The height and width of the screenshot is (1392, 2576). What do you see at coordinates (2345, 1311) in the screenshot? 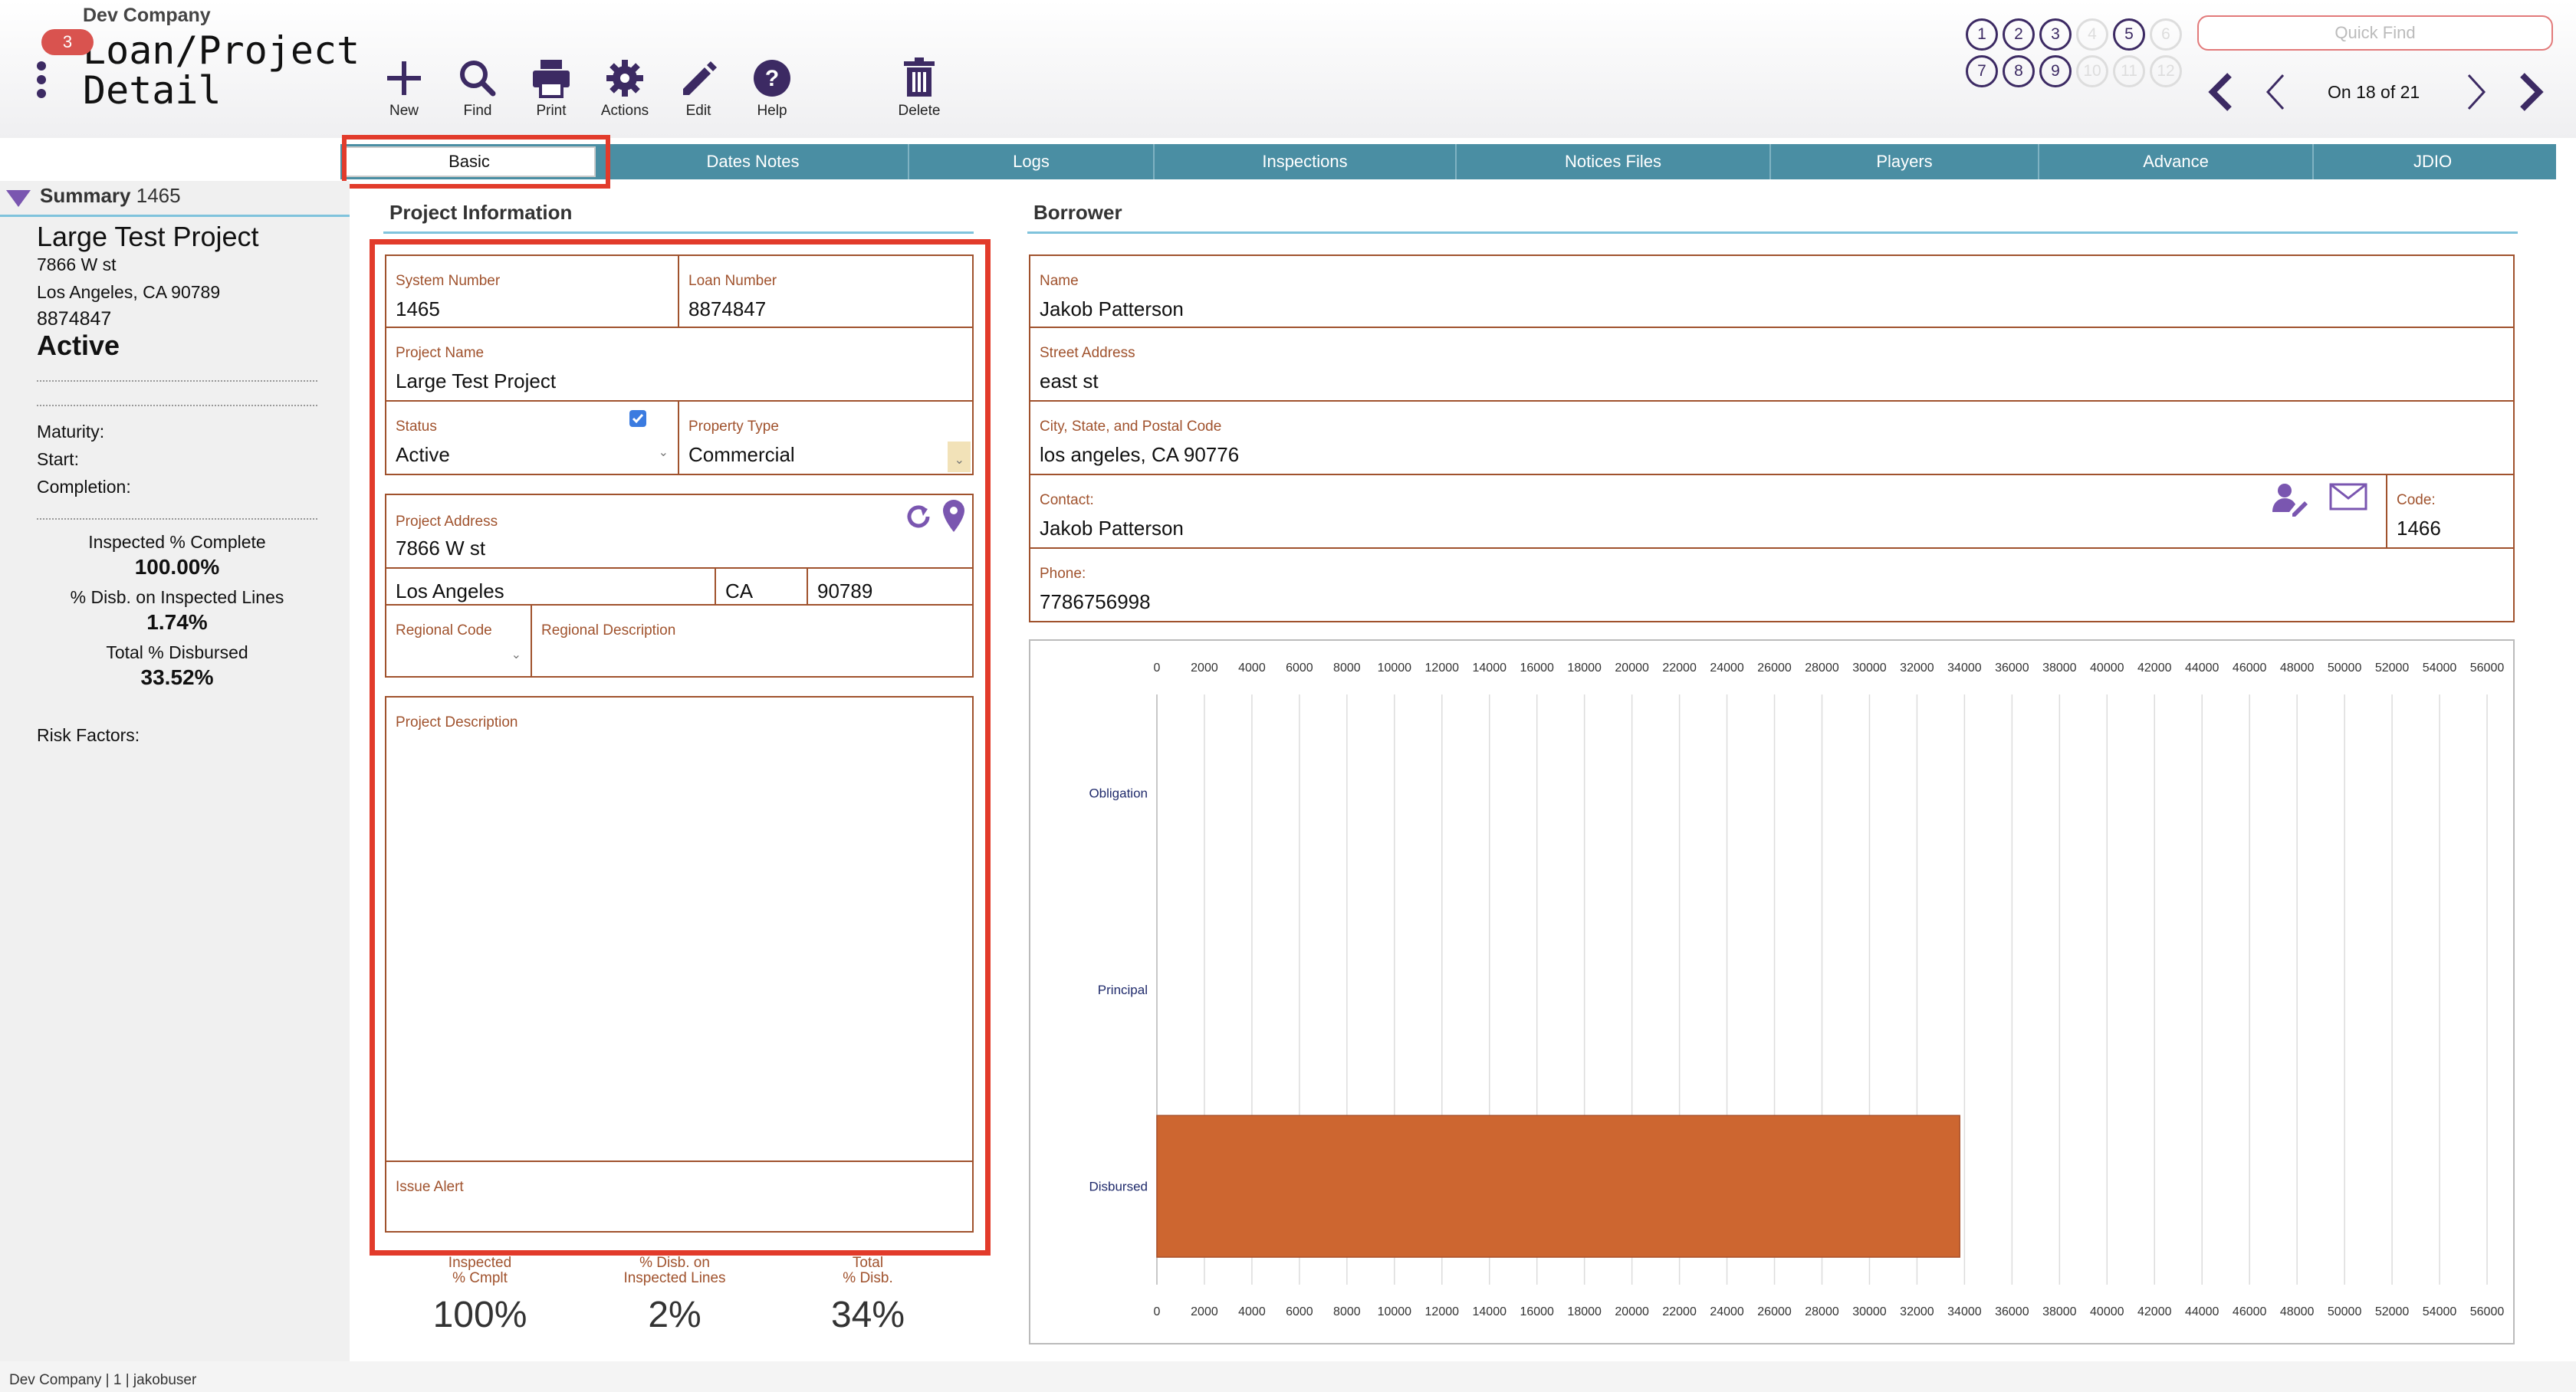
I see `x-tick-label-bottom: 50000` at bounding box center [2345, 1311].